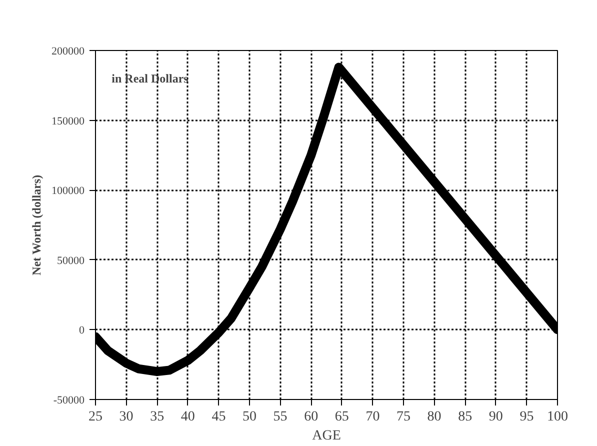 Image resolution: width=597 pixels, height=446 pixels. I want to click on x-tick-label: 25, so click(95, 417).